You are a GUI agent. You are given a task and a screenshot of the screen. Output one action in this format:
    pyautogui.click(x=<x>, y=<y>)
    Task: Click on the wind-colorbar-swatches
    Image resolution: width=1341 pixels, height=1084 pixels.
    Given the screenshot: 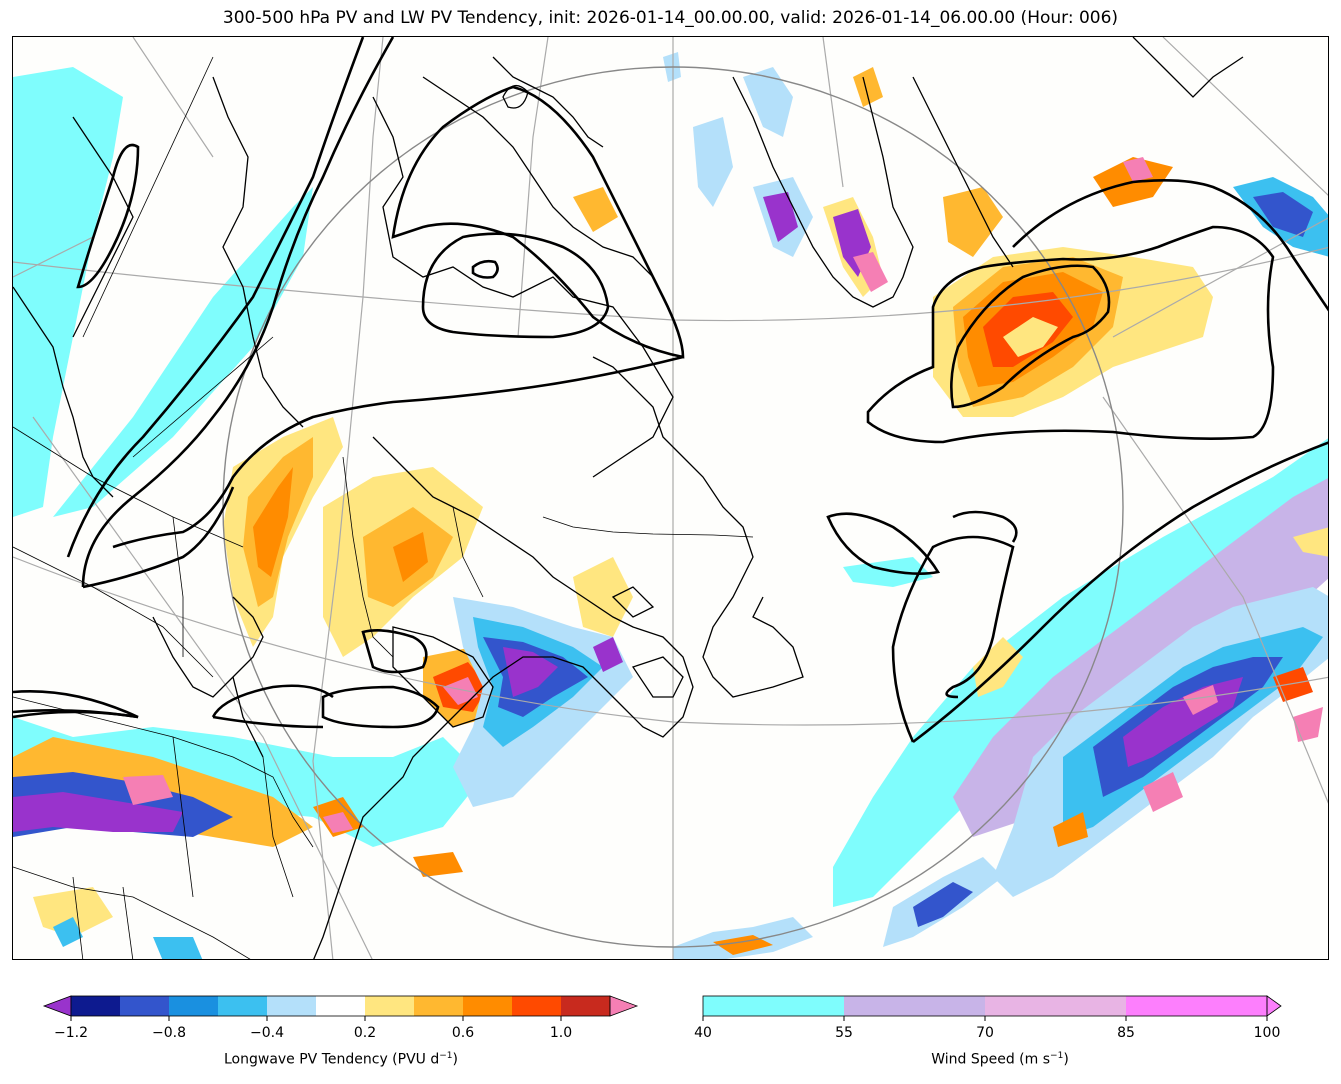 What is the action you would take?
    pyautogui.click(x=992, y=1008)
    